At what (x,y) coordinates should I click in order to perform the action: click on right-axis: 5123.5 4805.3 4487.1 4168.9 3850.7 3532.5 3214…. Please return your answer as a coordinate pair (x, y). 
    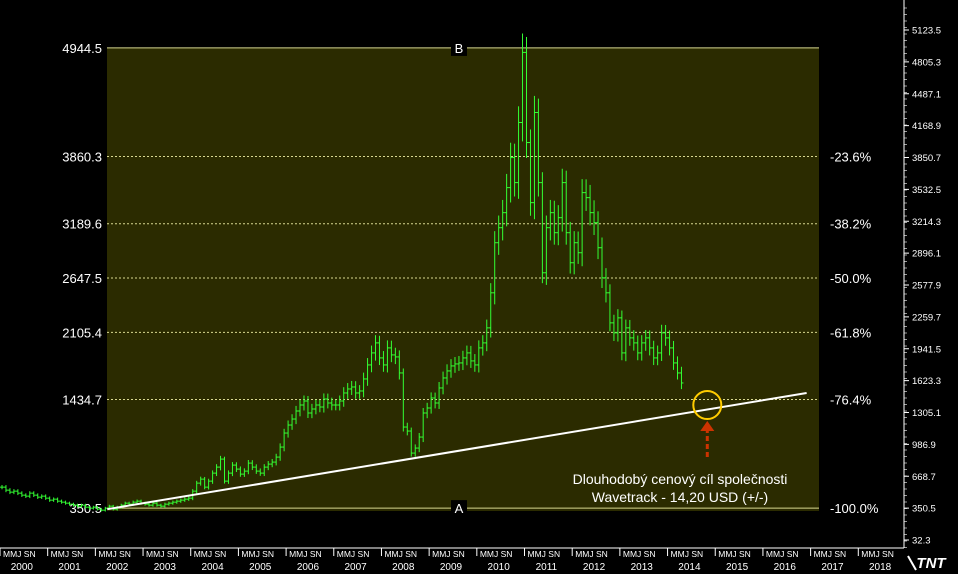
    Looking at the image, I should click on (922, 274).